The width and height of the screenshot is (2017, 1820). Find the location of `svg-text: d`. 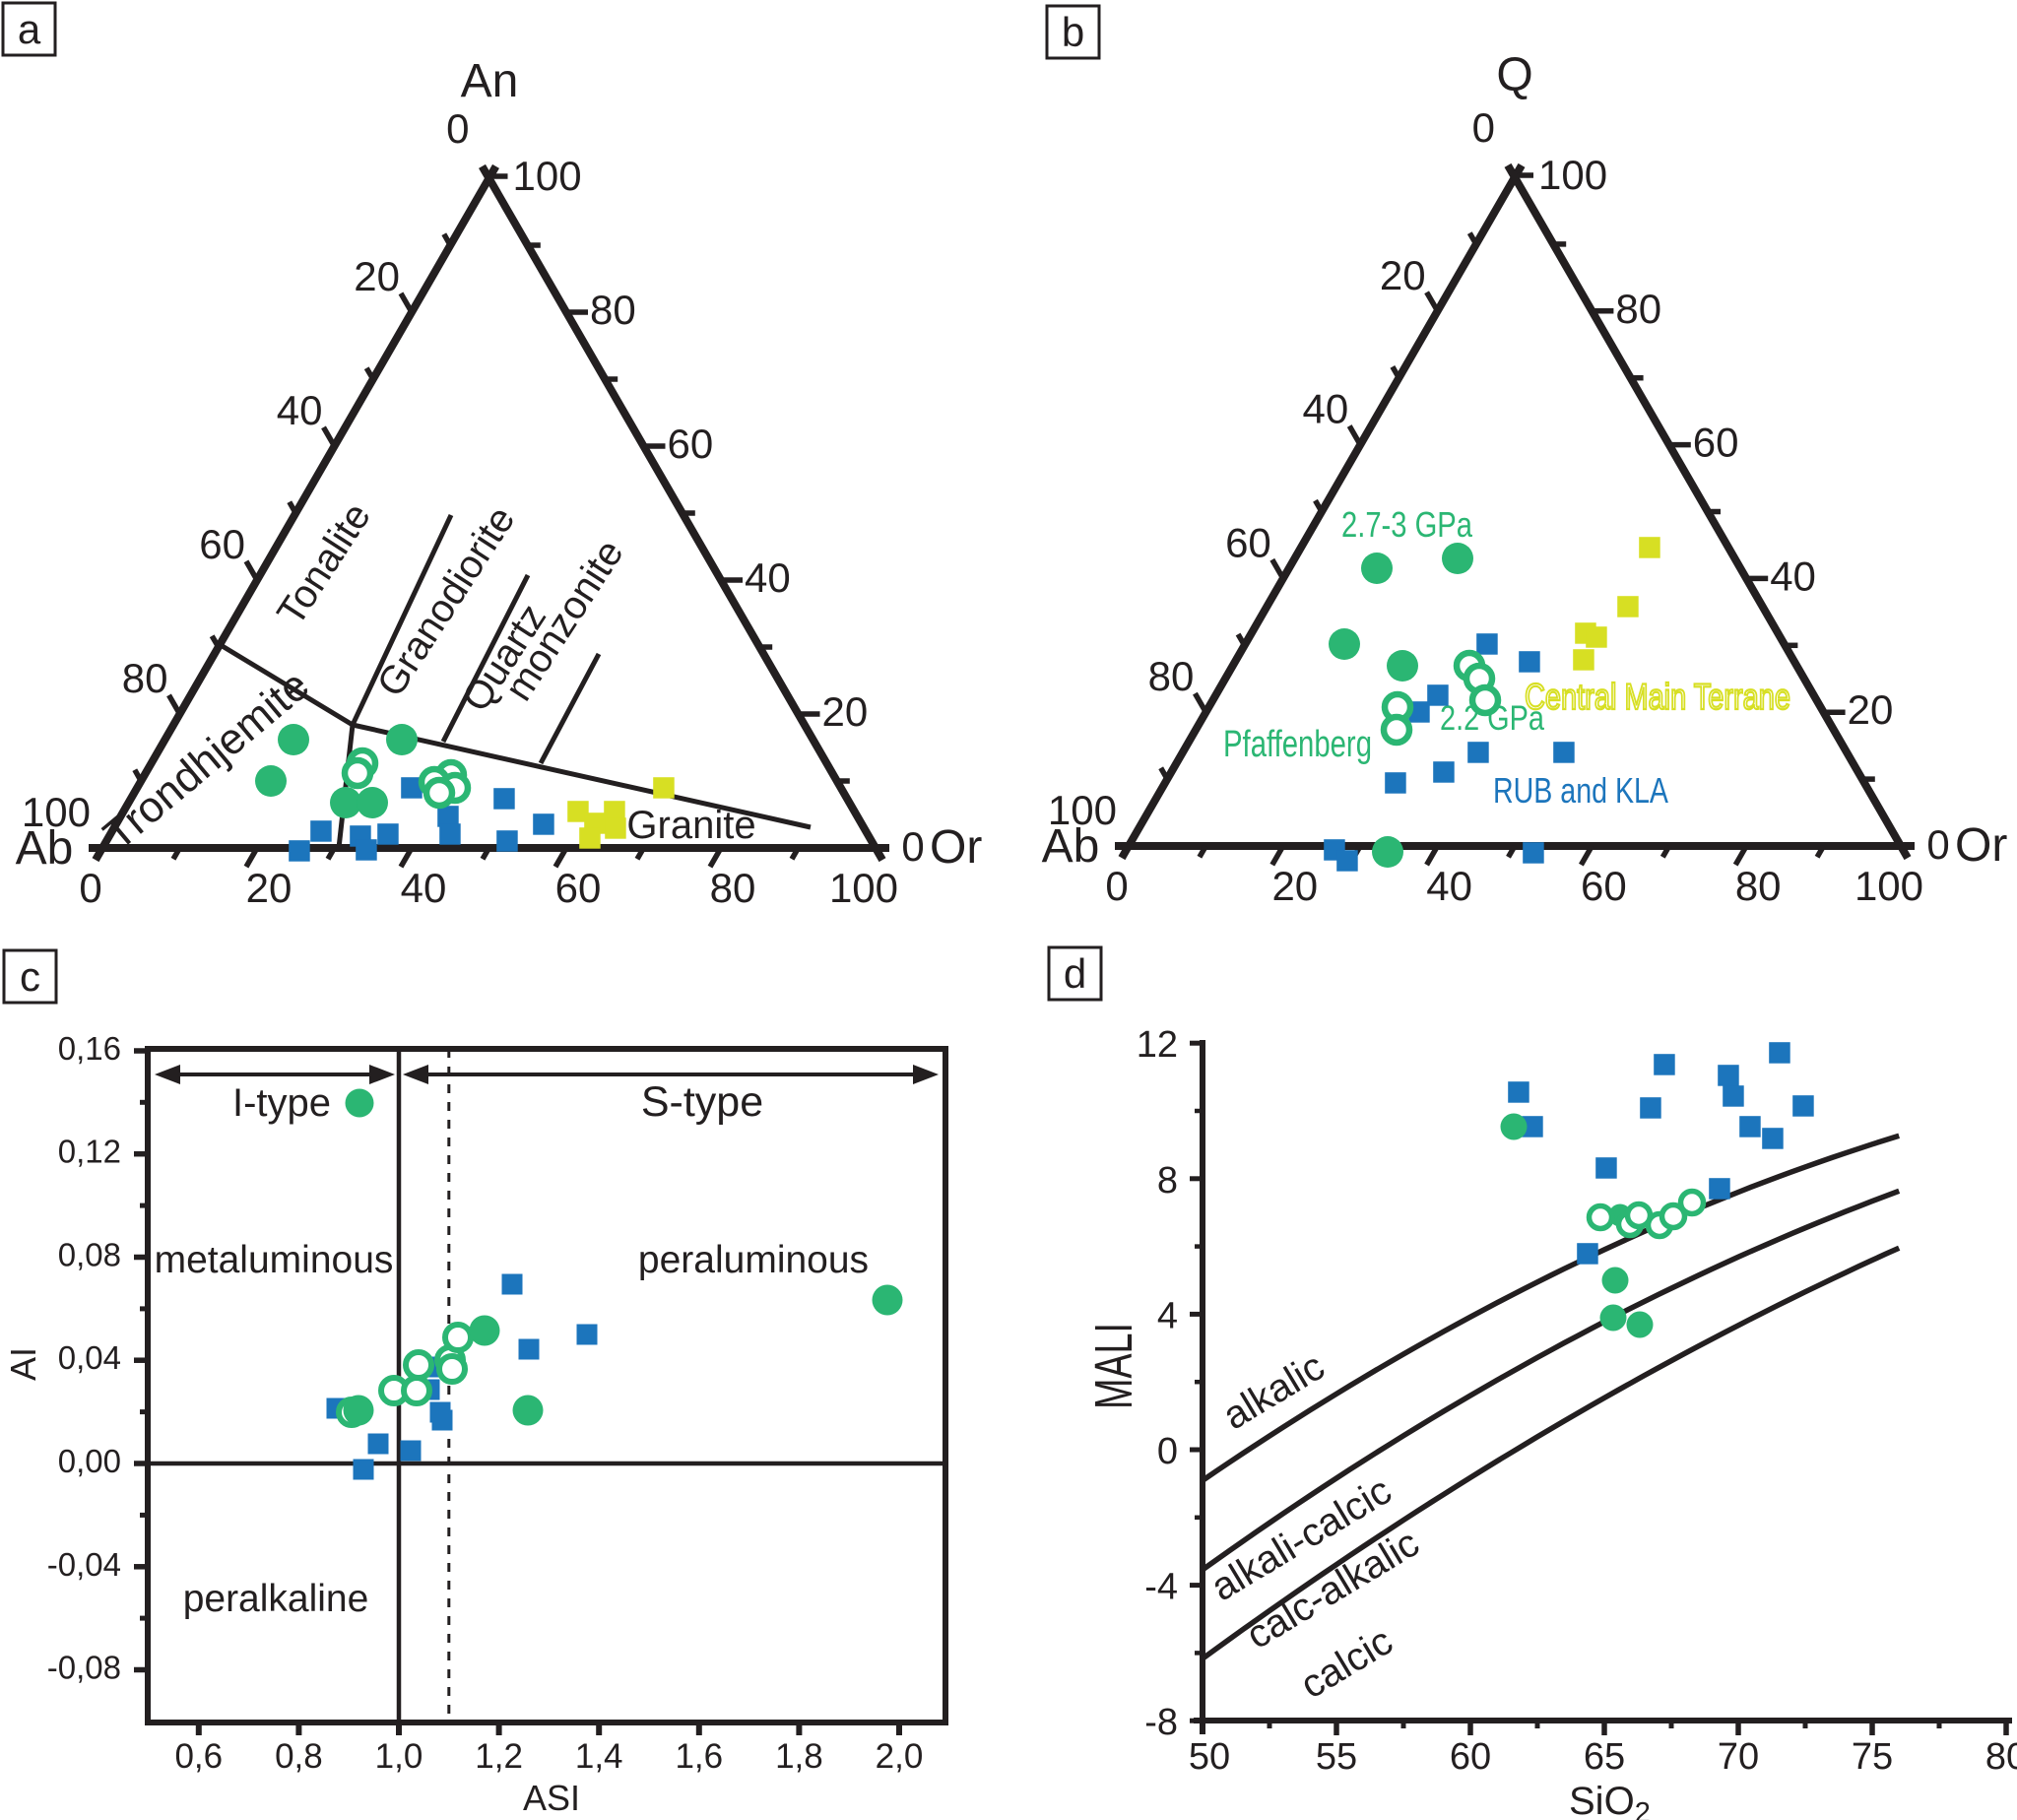

svg-text: d is located at coordinates (1075, 973).